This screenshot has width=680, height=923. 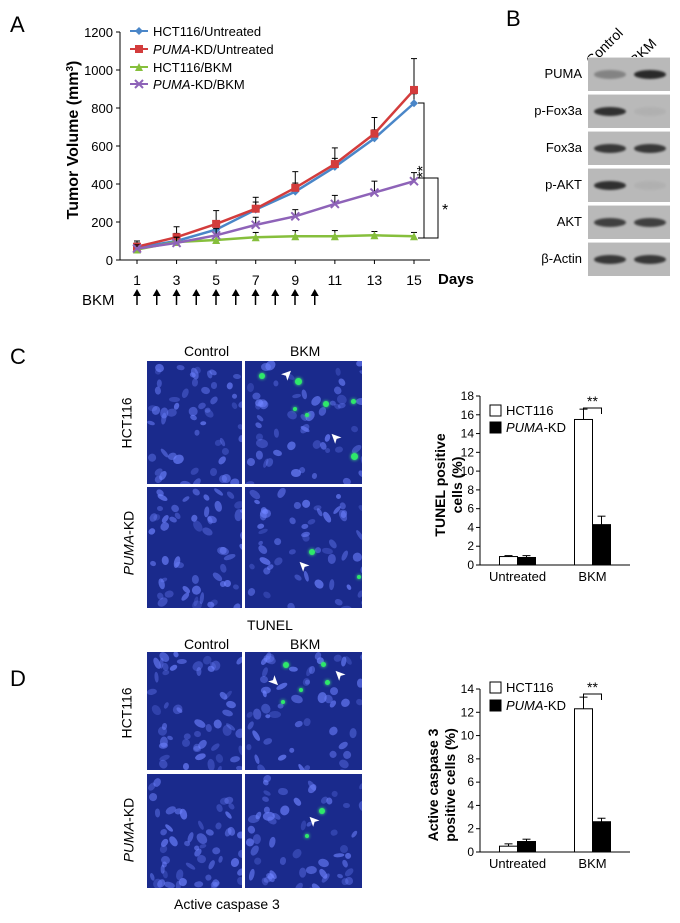 I want to click on blot-row-label: AKT, so click(x=569, y=221).